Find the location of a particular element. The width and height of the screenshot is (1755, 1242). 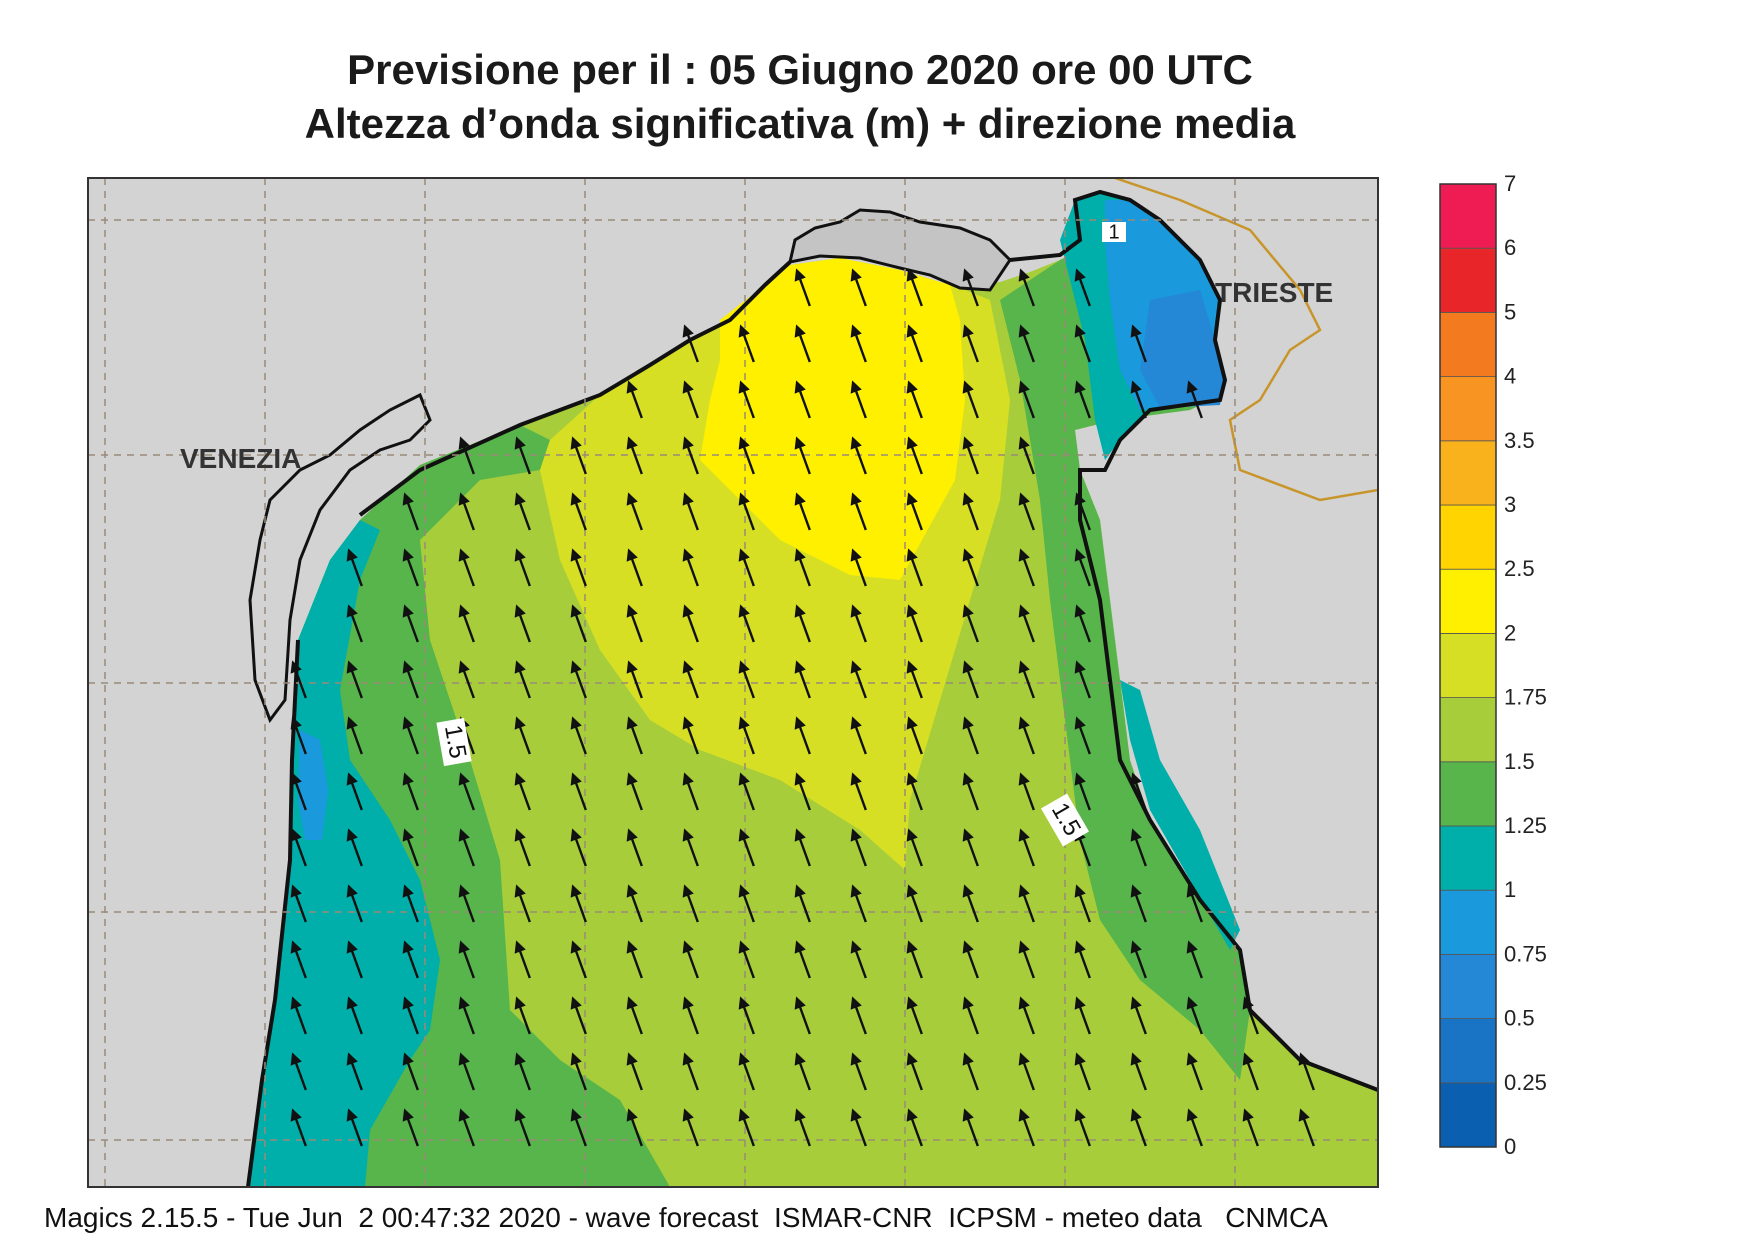

label-venezia: VENEZIA is located at coordinates (240, 458).